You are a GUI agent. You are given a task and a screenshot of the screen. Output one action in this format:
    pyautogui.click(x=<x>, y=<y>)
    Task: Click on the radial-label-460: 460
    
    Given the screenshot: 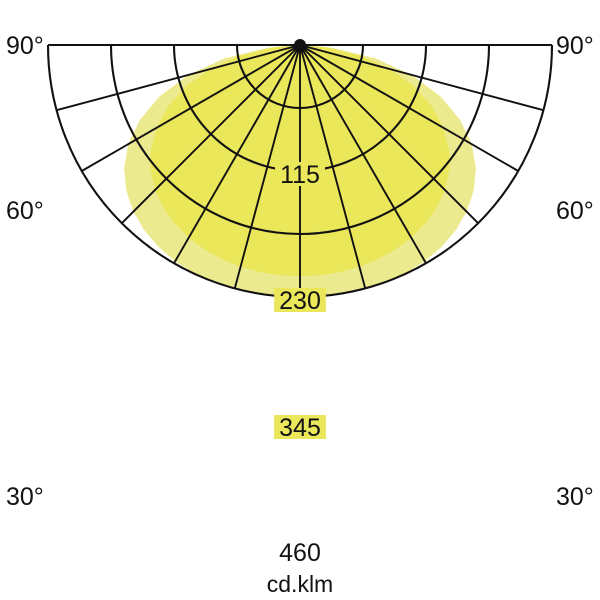 What is the action you would take?
    pyautogui.click(x=300, y=553)
    